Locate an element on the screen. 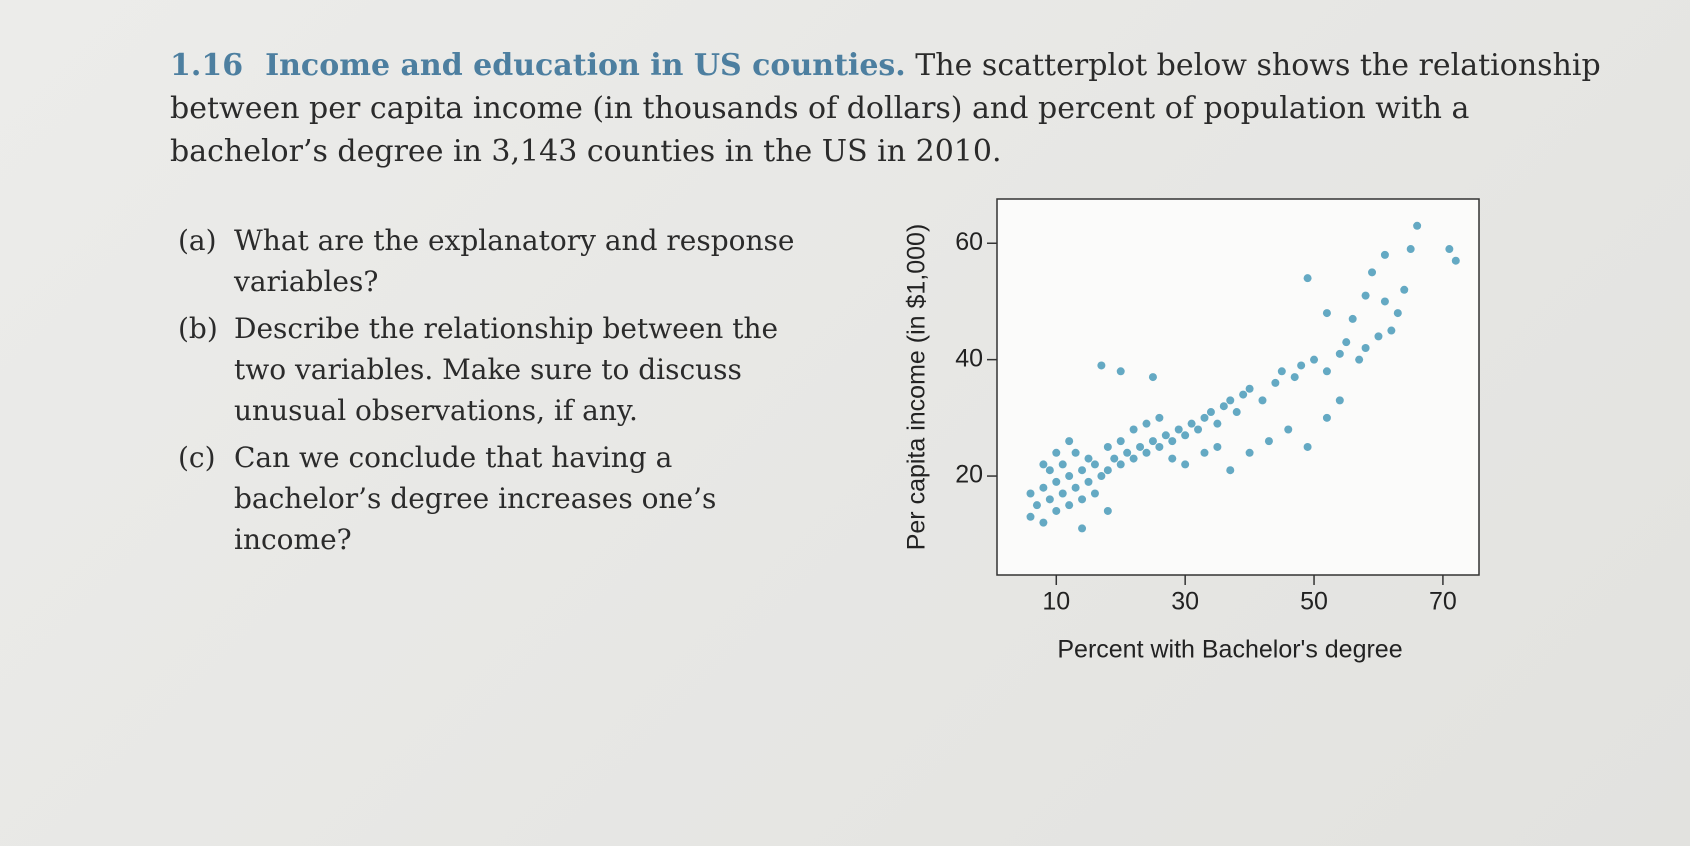 This screenshot has height=846, width=1690. y-tick-label: 40 is located at coordinates (969, 358).